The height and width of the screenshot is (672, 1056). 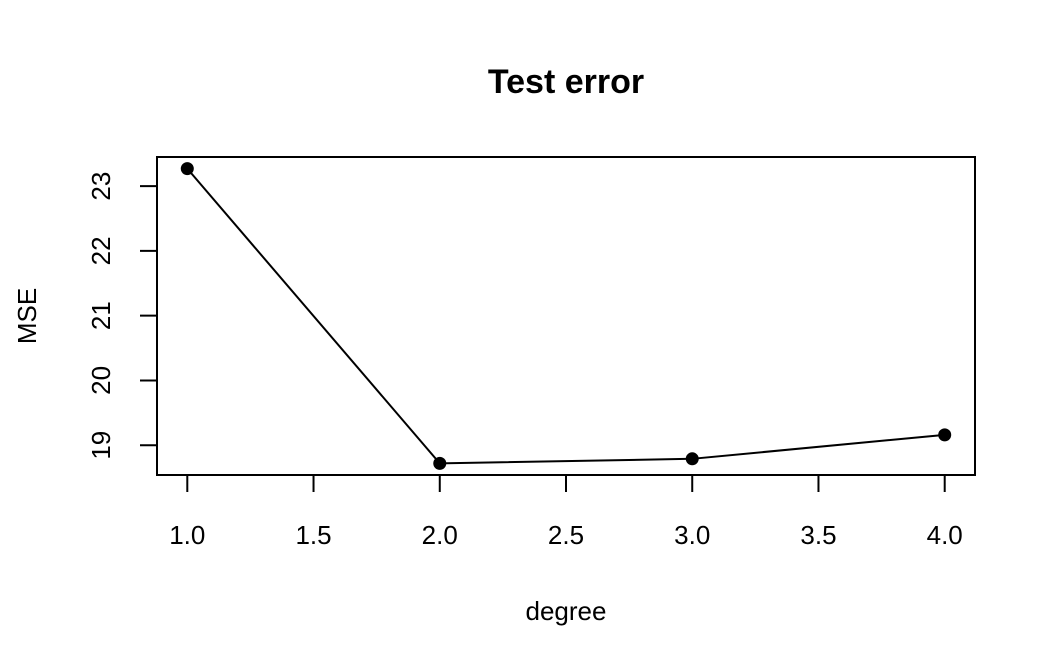 I want to click on y-tick-label: 22, so click(x=101, y=250).